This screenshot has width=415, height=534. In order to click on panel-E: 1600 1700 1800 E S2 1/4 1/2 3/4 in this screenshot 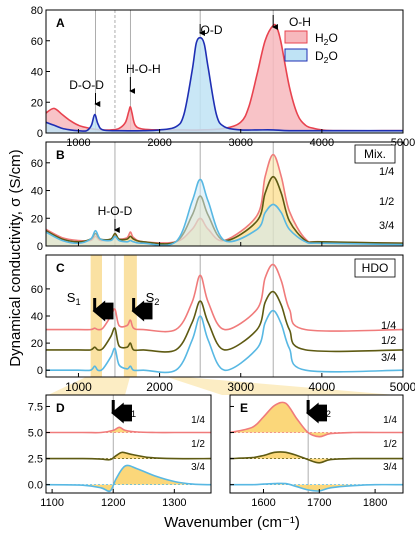, I will do `click(316, 451)`.